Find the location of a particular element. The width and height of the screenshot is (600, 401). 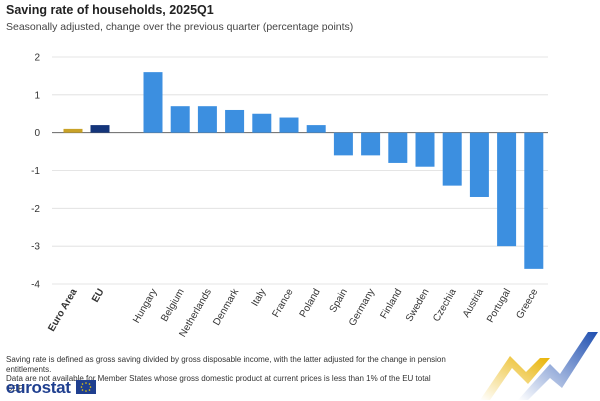

y-tick-label: 1 is located at coordinates (37, 95).